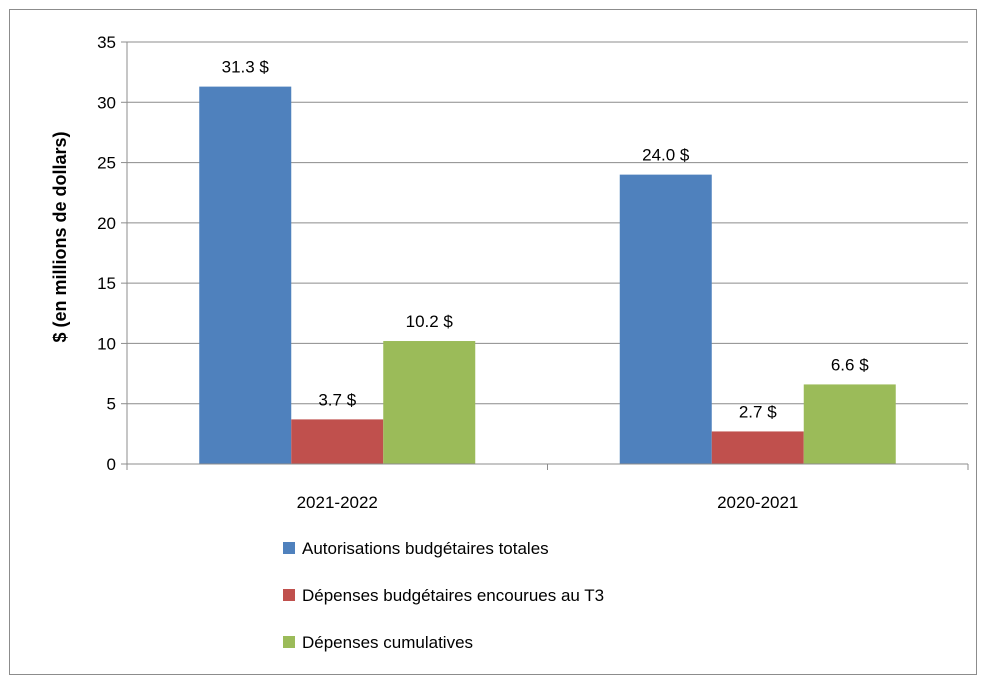 The image size is (987, 681). Describe the element at coordinates (106, 283) in the screenshot. I see `y-tick-label: 15` at that location.